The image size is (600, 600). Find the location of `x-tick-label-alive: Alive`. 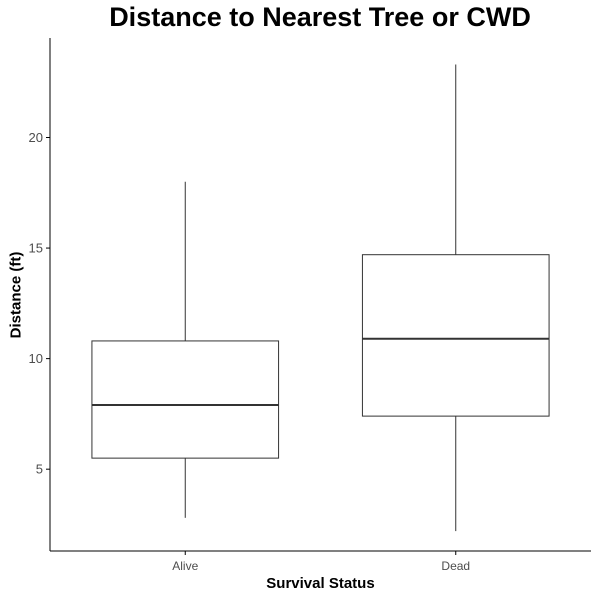

x-tick-label-alive: Alive is located at coordinates (185, 566).